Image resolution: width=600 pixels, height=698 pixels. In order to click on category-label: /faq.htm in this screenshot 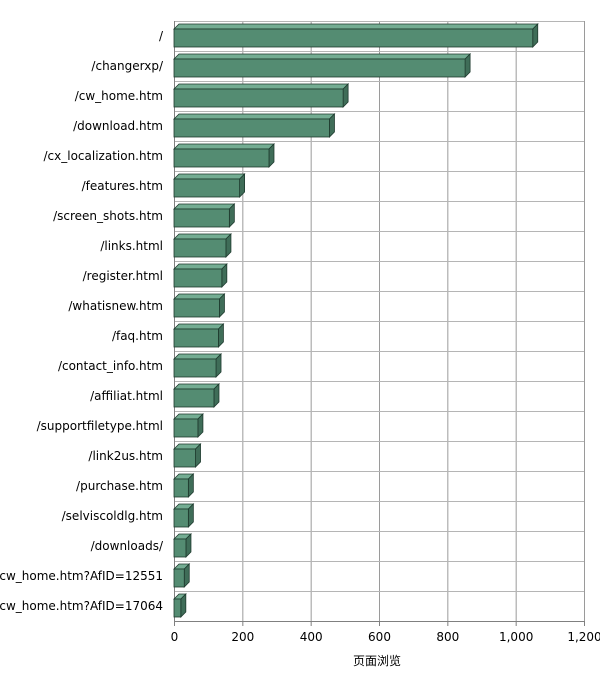, I will do `click(137, 336)`.